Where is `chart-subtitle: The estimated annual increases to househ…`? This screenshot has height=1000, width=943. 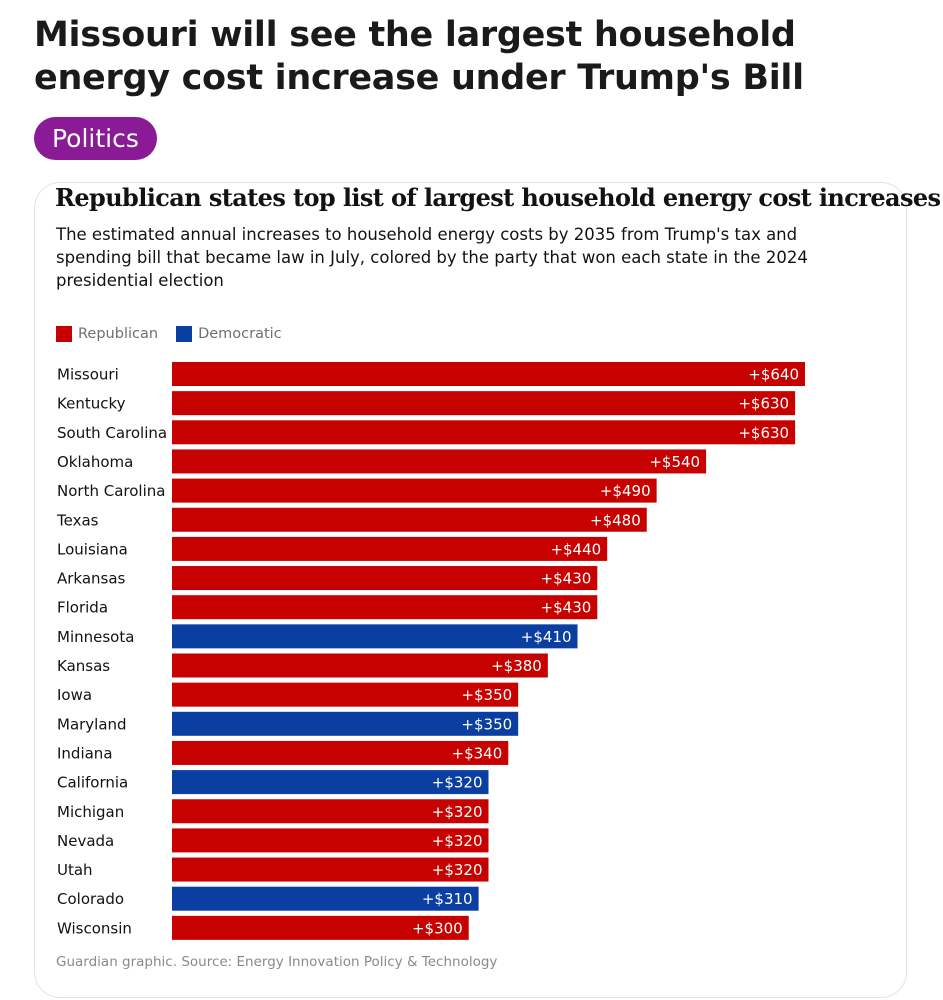 chart-subtitle: The estimated annual increases to househ… is located at coordinates (432, 257).